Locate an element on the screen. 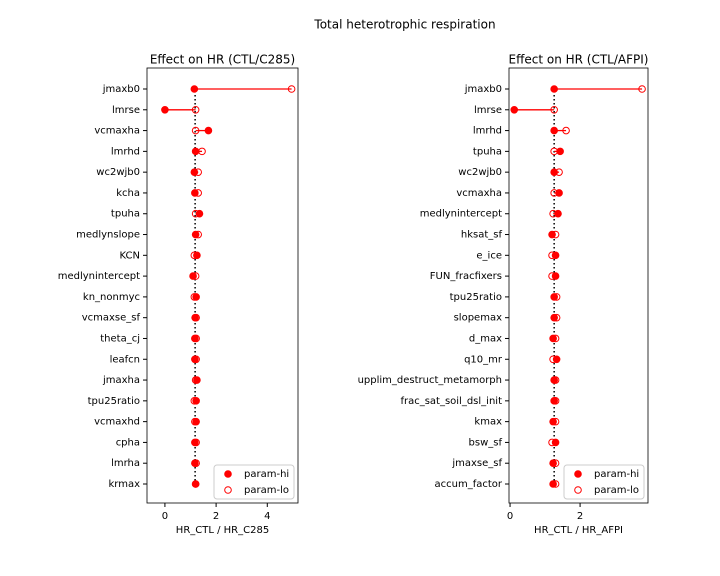 Image resolution: width=720 pixels, height=576 pixels. y-tick-label: jmaxha is located at coordinates (121, 380).